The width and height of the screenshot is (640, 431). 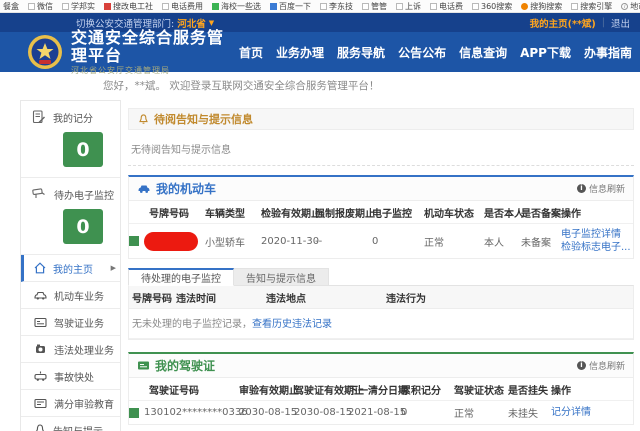 What do you see at coordinates (291, 214) in the screenshot?
I see `col-inspection-expiry: 检验有效期止` at bounding box center [291, 214].